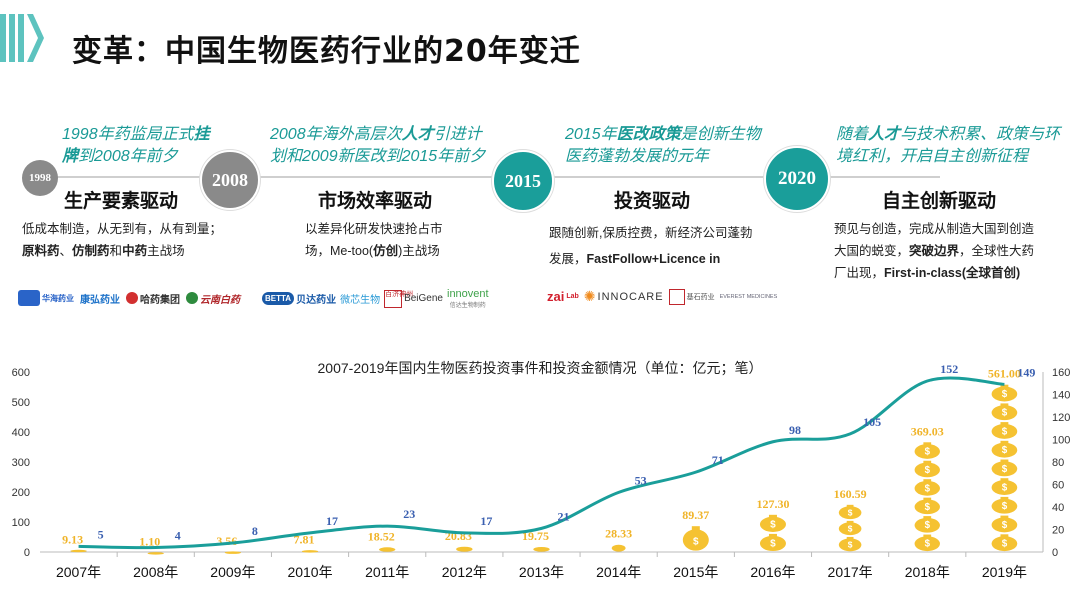 This screenshot has width=1080, height=608. I want to click on logo-zailab: zai Lab, so click(563, 296).